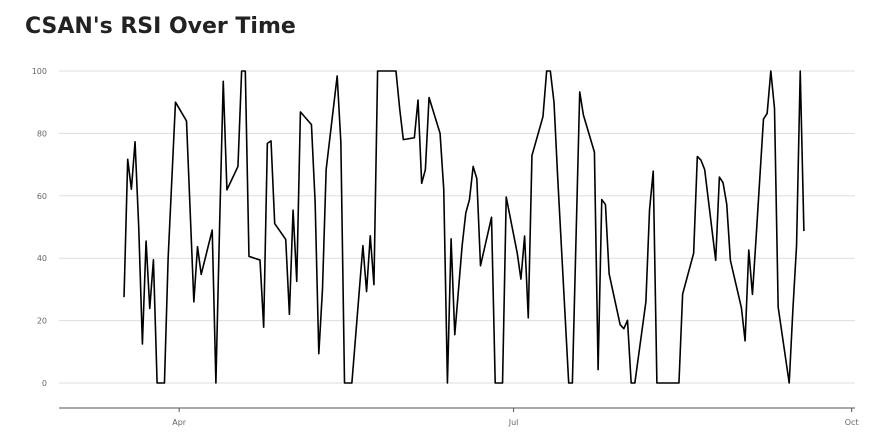 The width and height of the screenshot is (880, 440). What do you see at coordinates (39, 71) in the screenshot?
I see `y-tick-label: 100` at bounding box center [39, 71].